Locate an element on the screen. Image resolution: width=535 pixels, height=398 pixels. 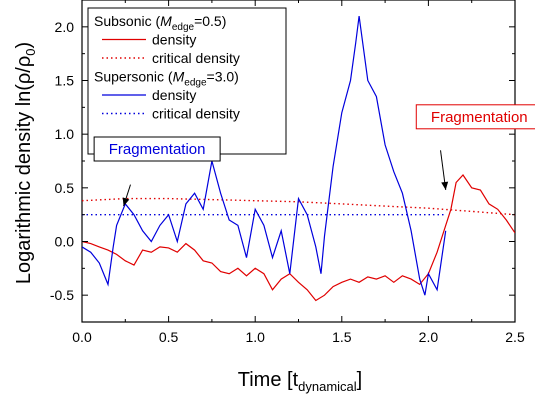
y-axis-title-sub: 0 is located at coordinates (30, 52).